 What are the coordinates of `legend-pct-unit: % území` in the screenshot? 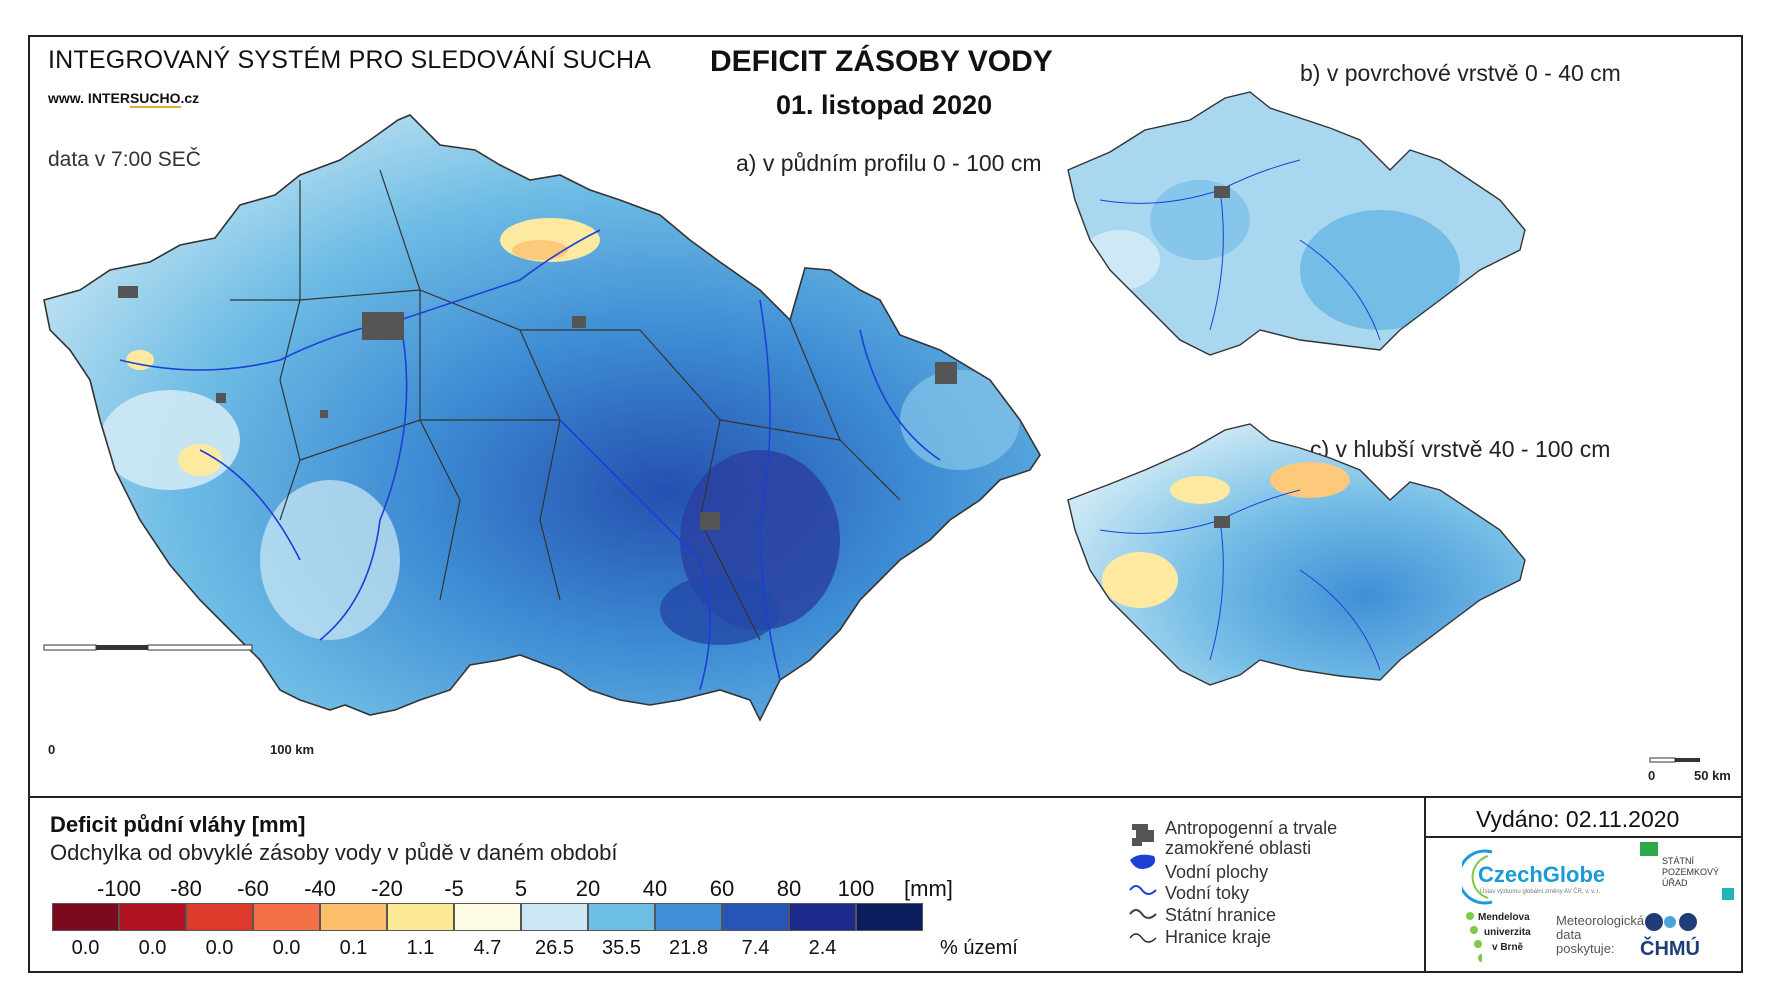 It's located at (979, 948).